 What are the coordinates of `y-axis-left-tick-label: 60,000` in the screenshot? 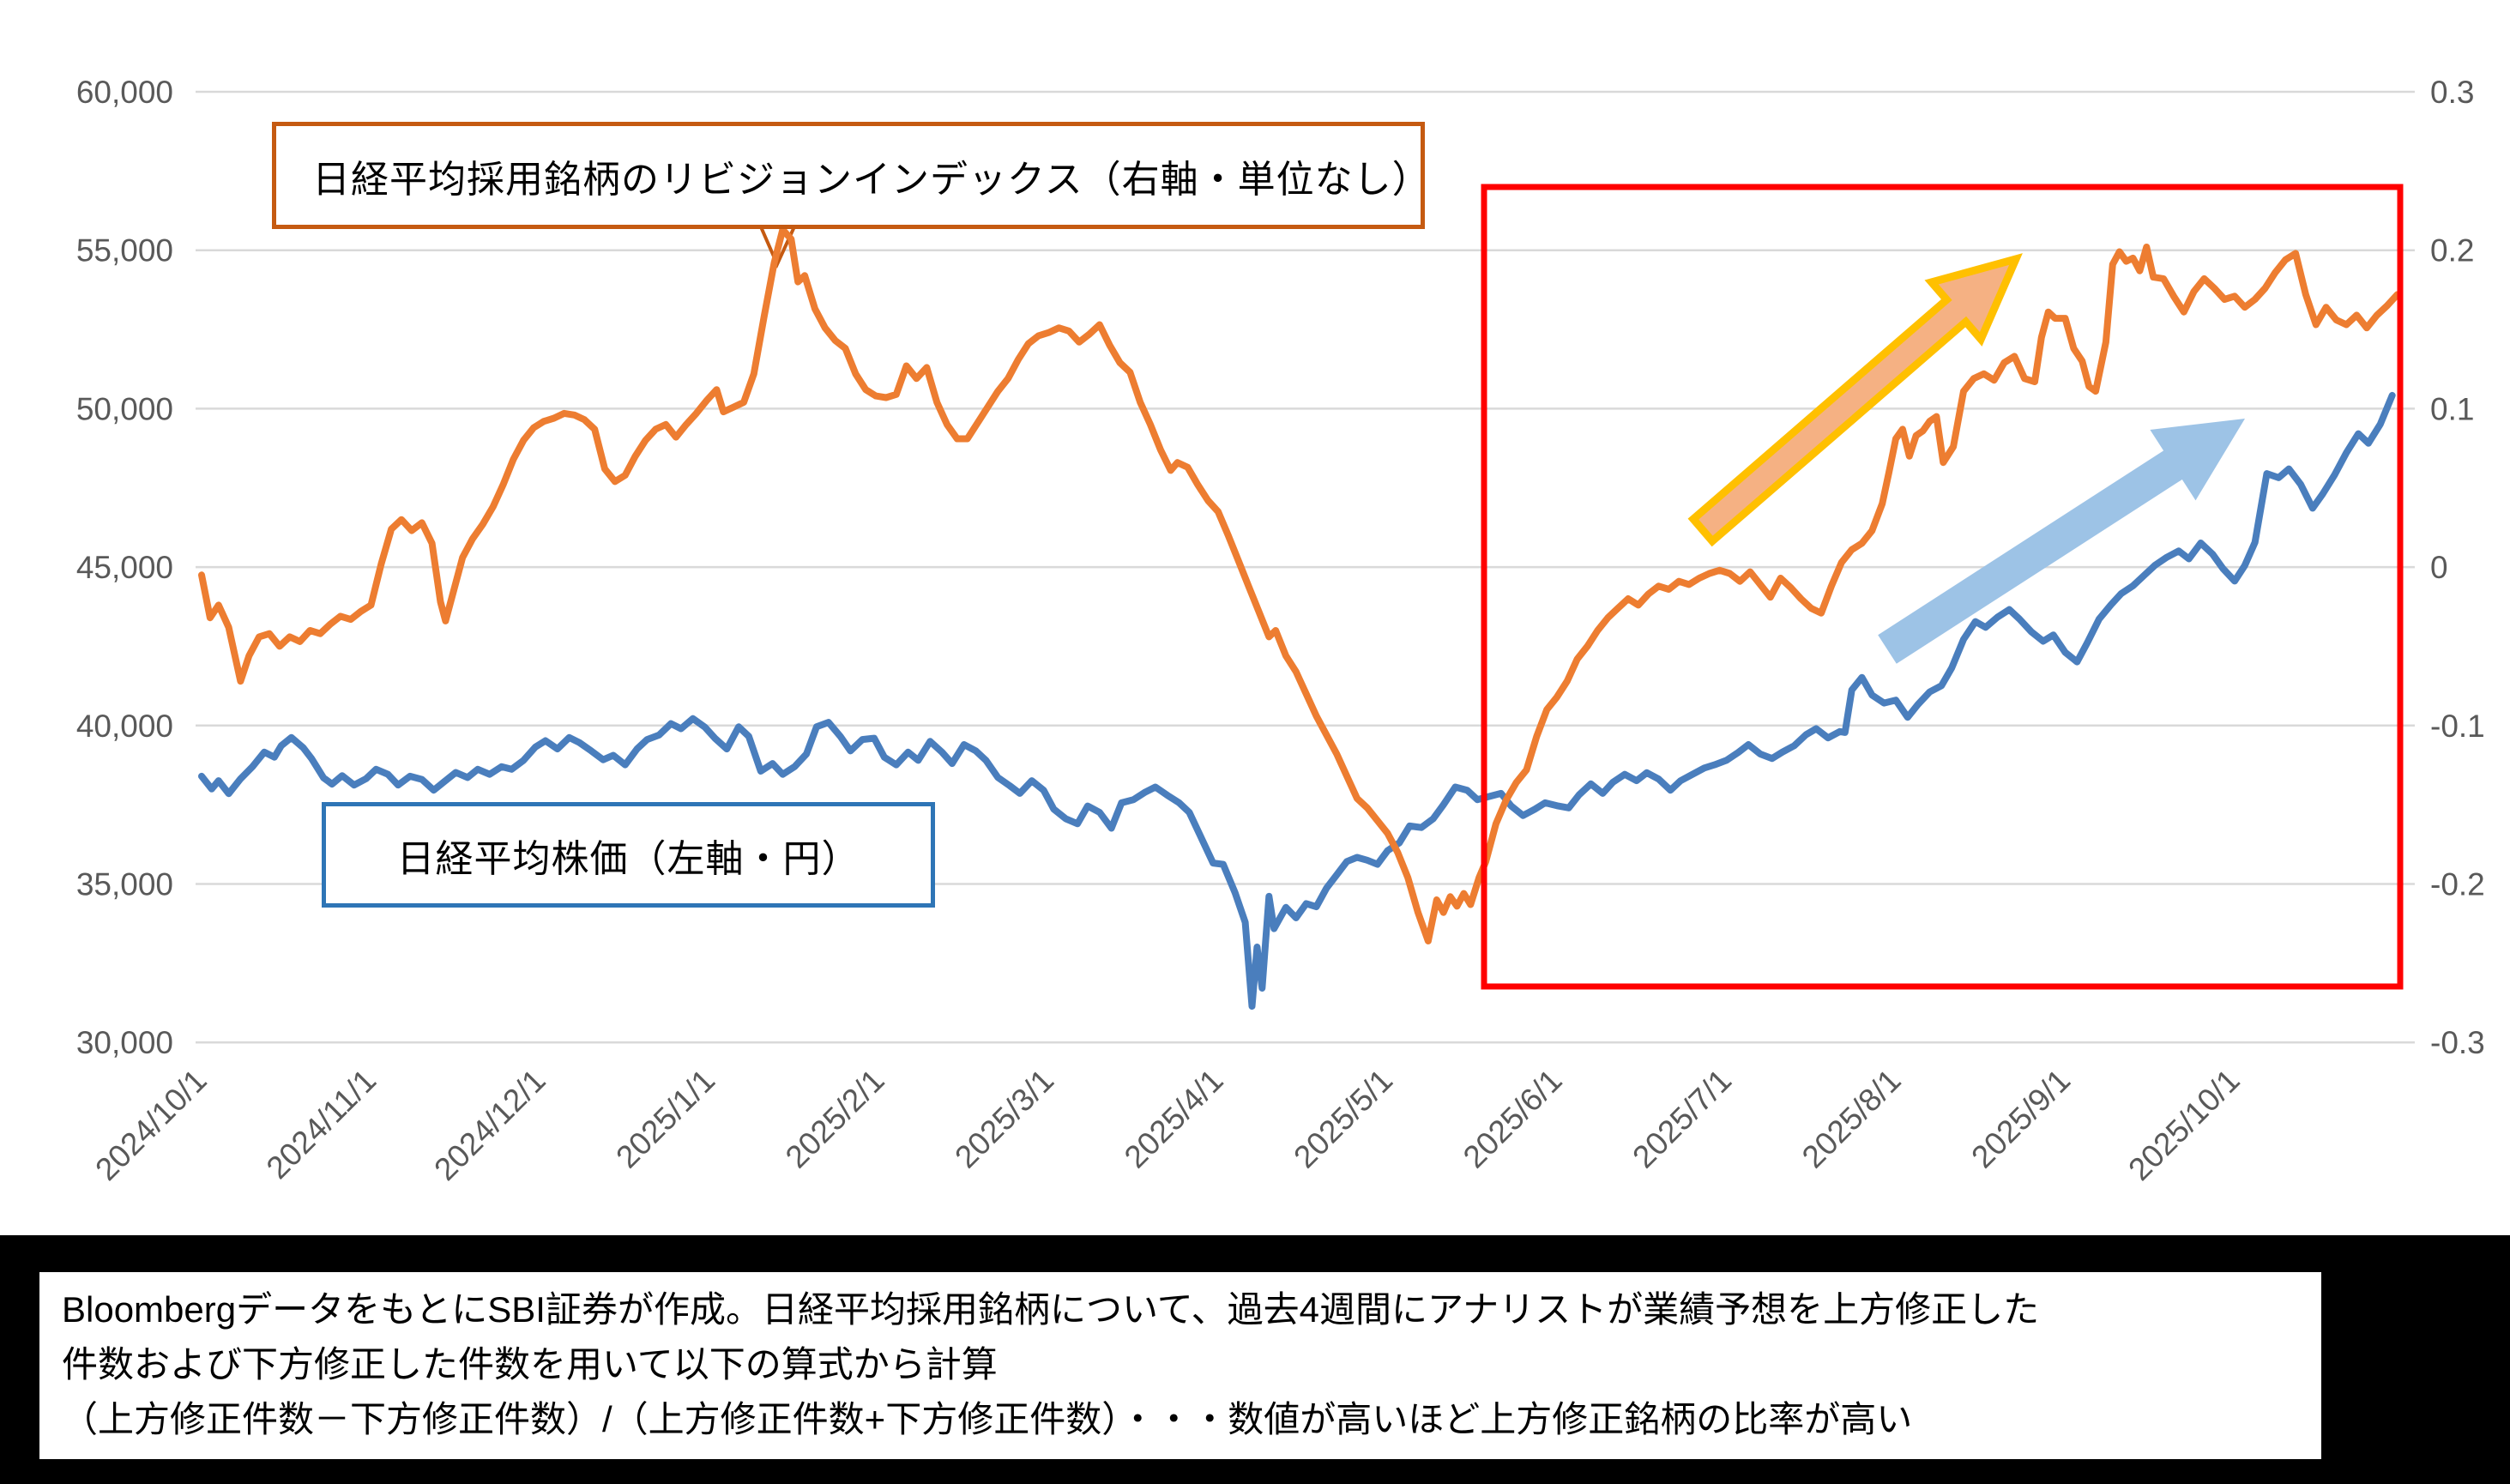 It's located at (124, 92).